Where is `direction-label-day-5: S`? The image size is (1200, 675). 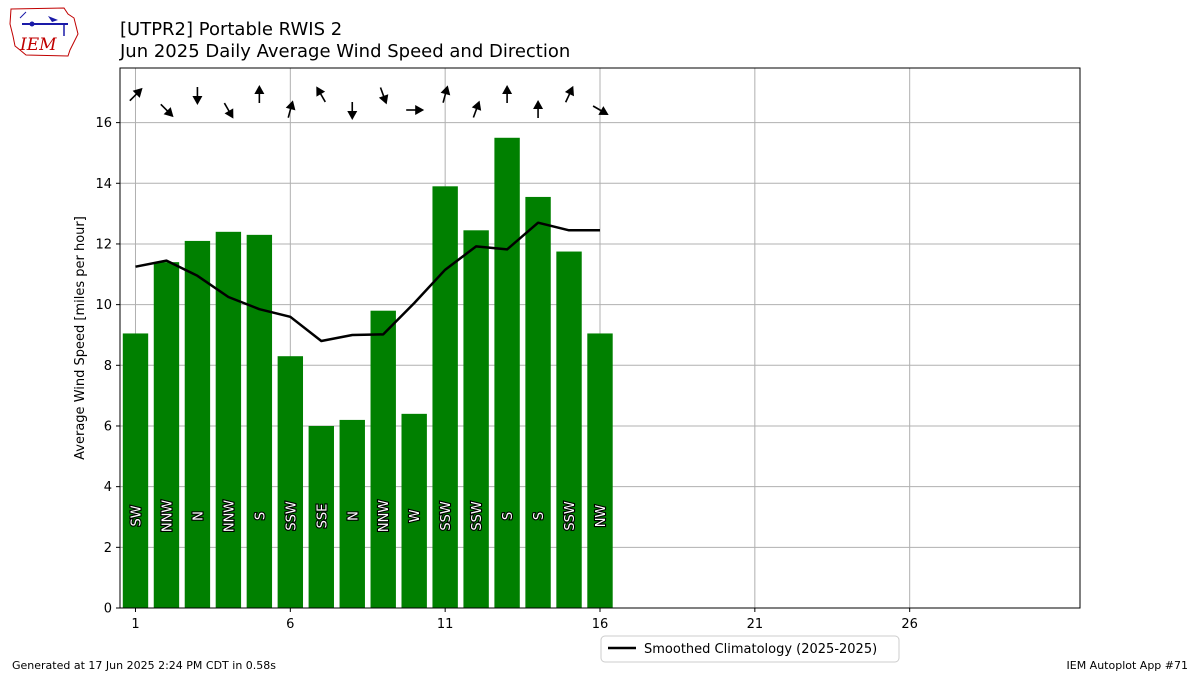
direction-label-day-5: S is located at coordinates (260, 516).